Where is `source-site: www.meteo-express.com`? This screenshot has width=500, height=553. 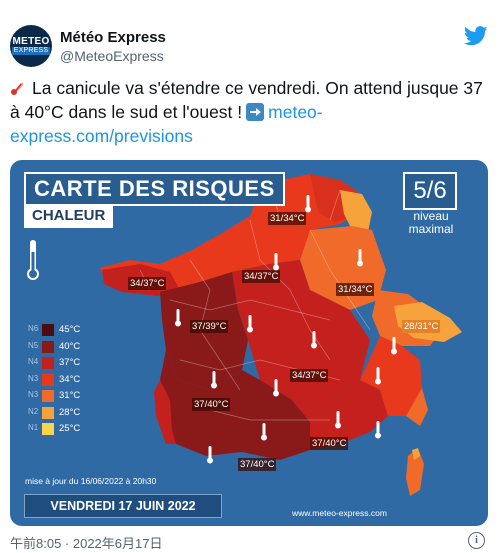 source-site: www.meteo-express.com is located at coordinates (339, 513).